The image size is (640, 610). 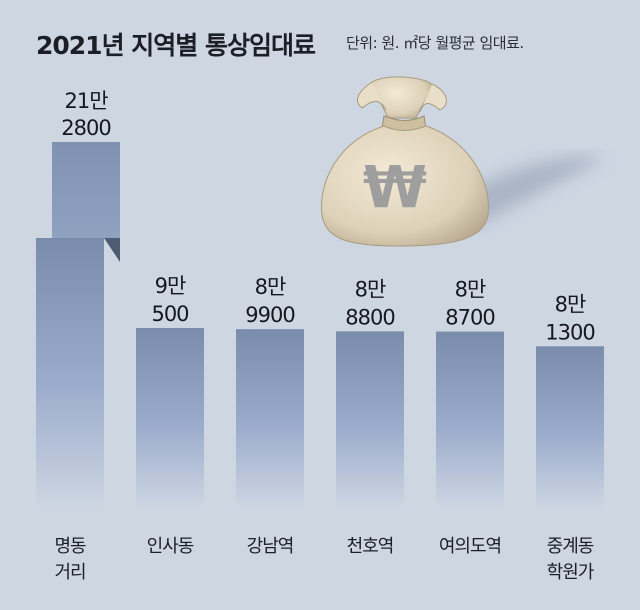 What do you see at coordinates (435, 43) in the screenshot?
I see `unit-note: 단위: 원. ㎡당 월평균 임대료.` at bounding box center [435, 43].